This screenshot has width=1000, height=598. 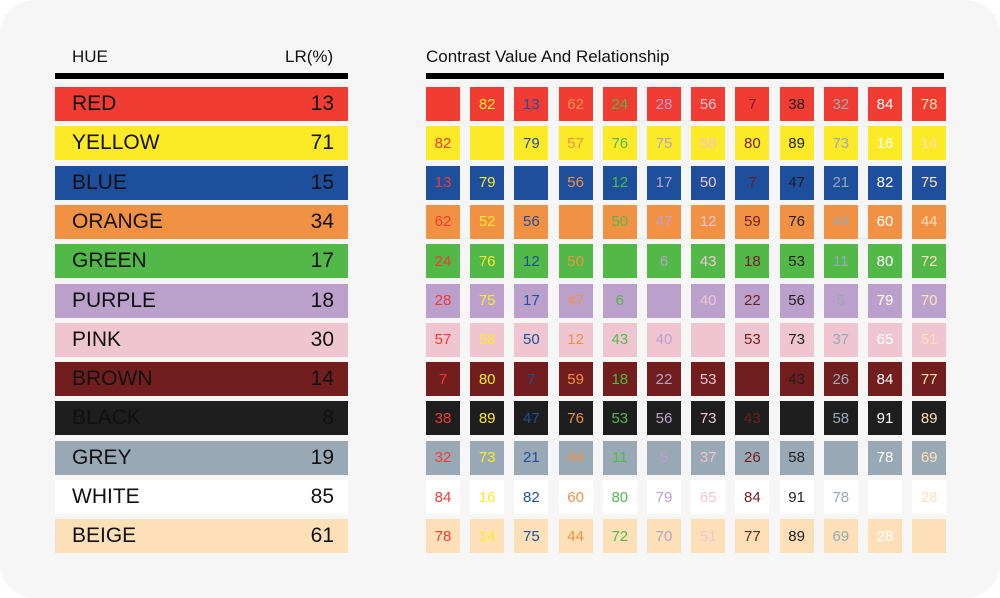 I want to click on hue-lr-value: 18, so click(x=322, y=300).